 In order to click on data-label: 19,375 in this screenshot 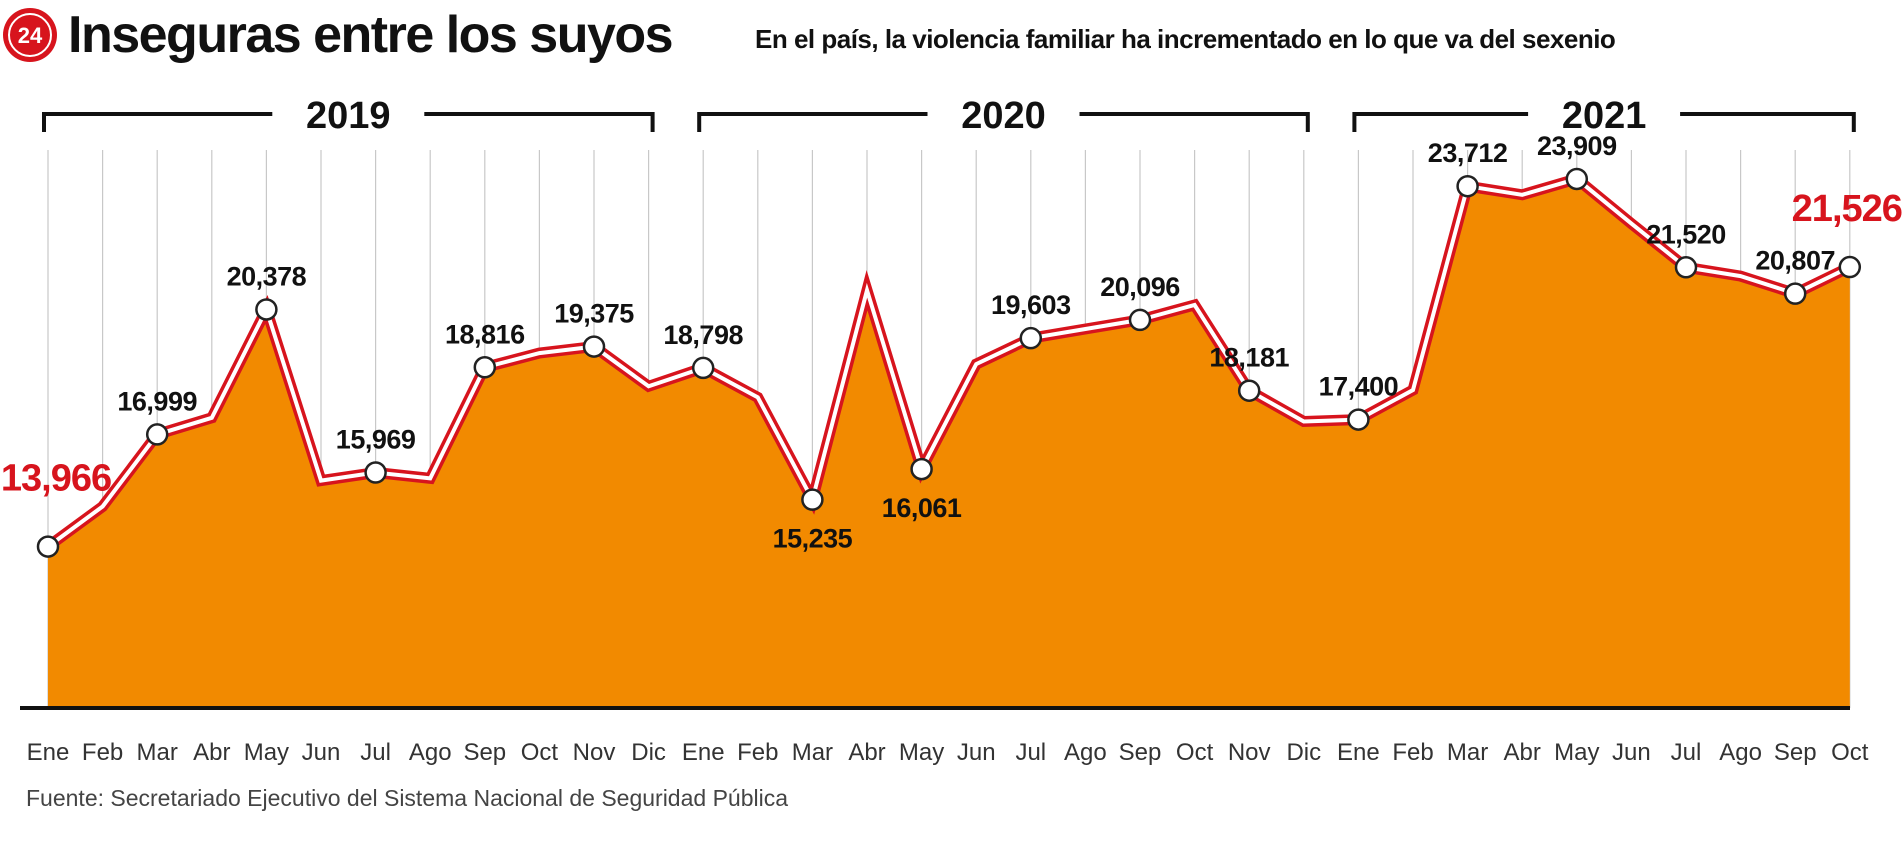, I will do `click(594, 314)`.